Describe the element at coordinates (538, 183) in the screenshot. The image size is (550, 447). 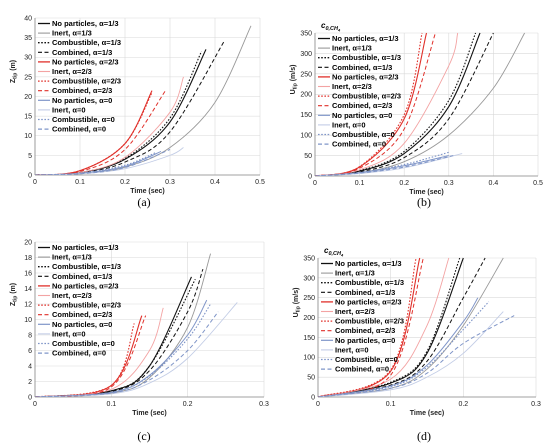
I see `x-tick-label: 0.5` at that location.